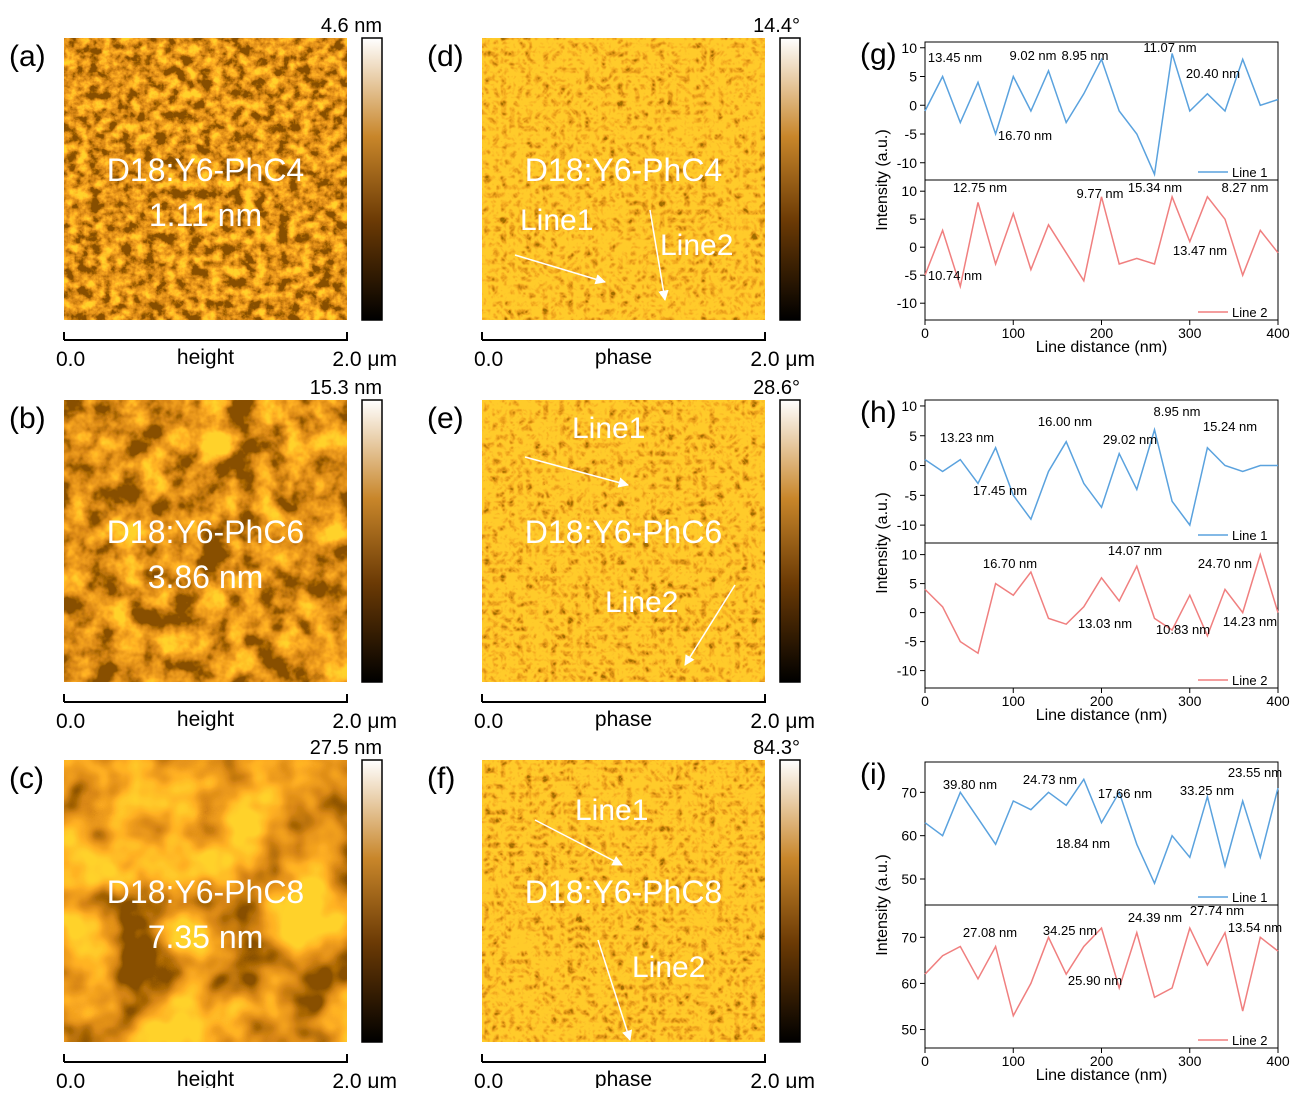  What do you see at coordinates (1105, 623) in the screenshot?
I see `annotation: 13.03 nm` at bounding box center [1105, 623].